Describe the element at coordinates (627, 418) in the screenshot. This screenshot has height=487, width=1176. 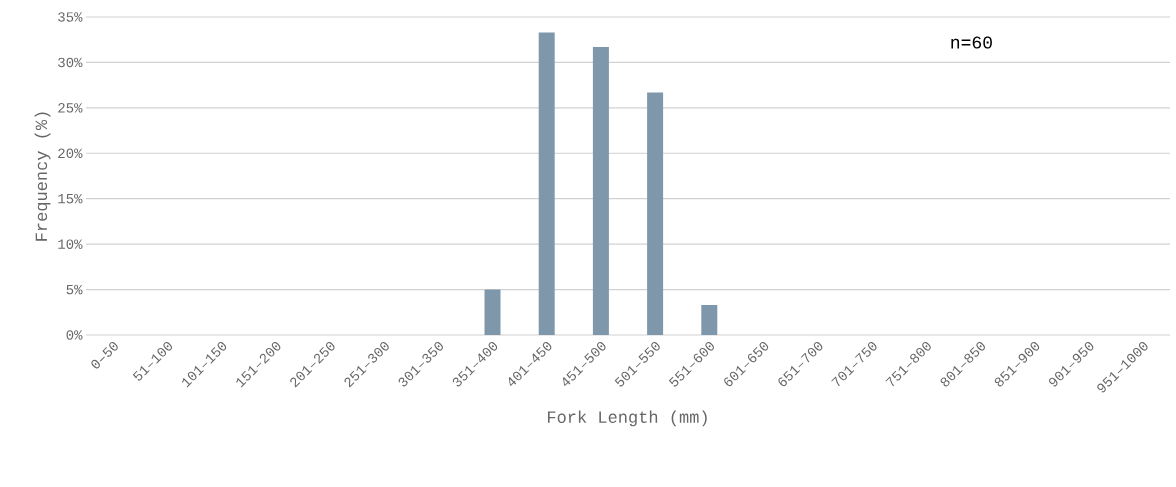
I see `x-axis-title: Fork Length (mm)` at that location.